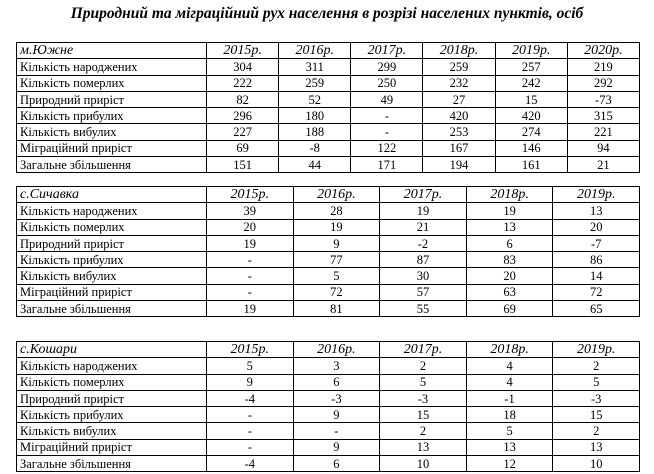  I want to click on table-cell: 9, so click(336, 447).